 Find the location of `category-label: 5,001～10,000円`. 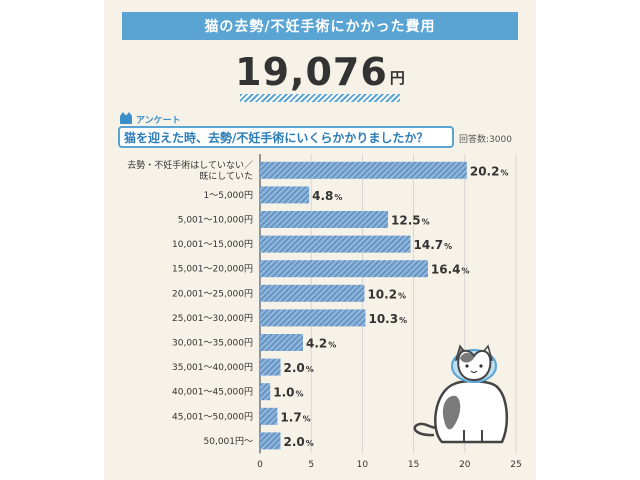

category-label: 5,001～10,000円 is located at coordinates (215, 220).